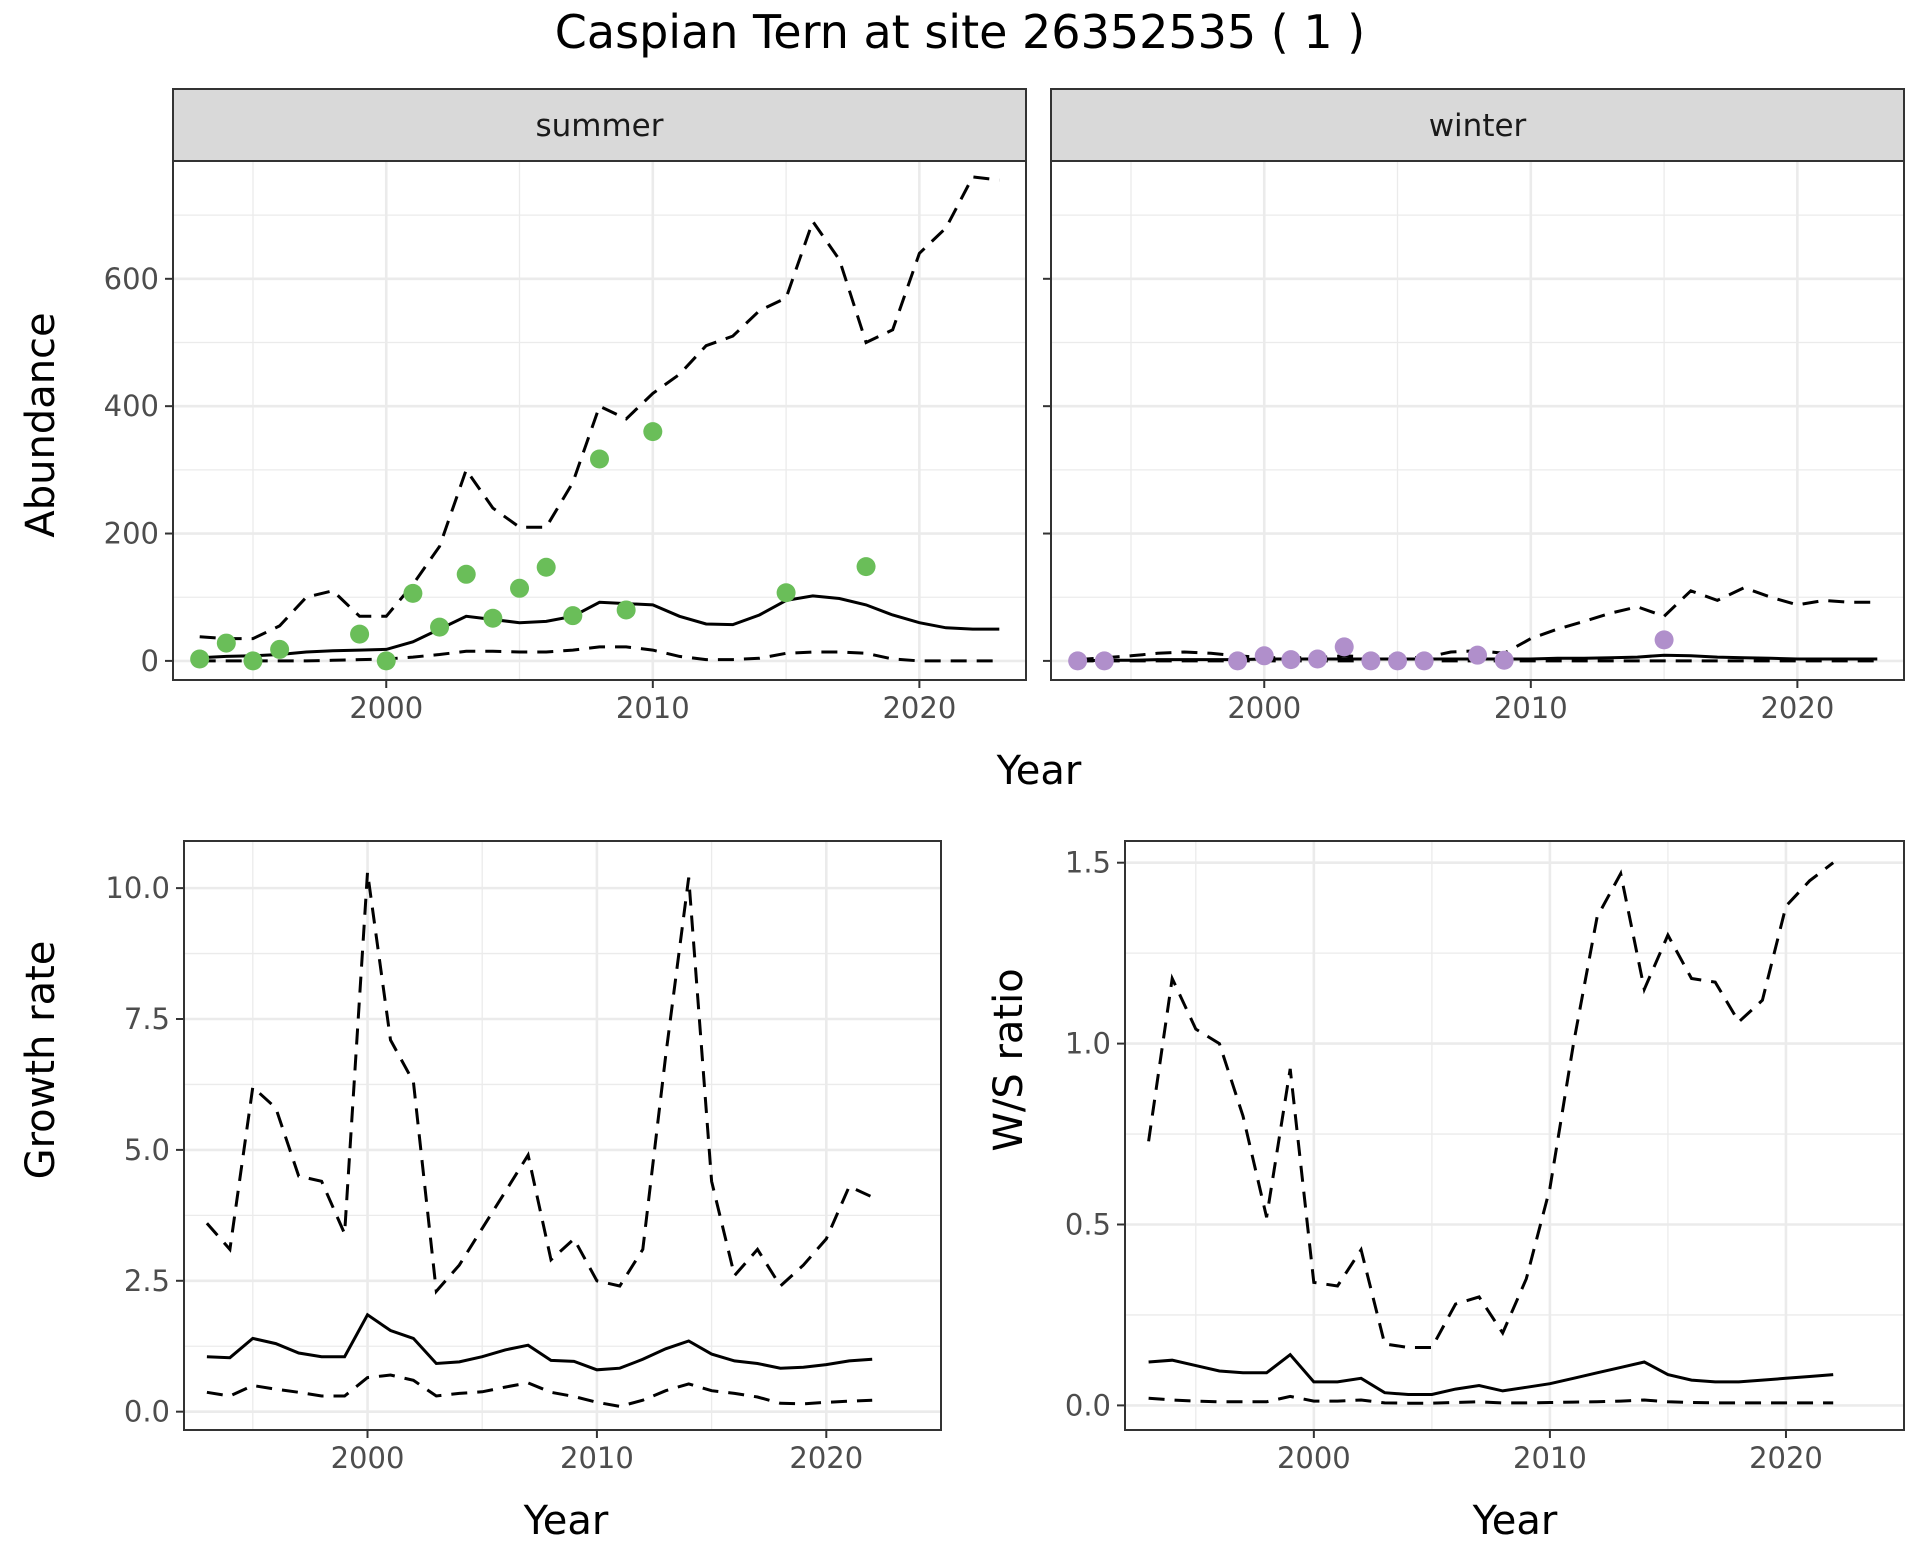 Image resolution: width=1920 pixels, height=1560 pixels. Describe the element at coordinates (131, 279) in the screenshot. I see `y-tick-label: 600` at that location.